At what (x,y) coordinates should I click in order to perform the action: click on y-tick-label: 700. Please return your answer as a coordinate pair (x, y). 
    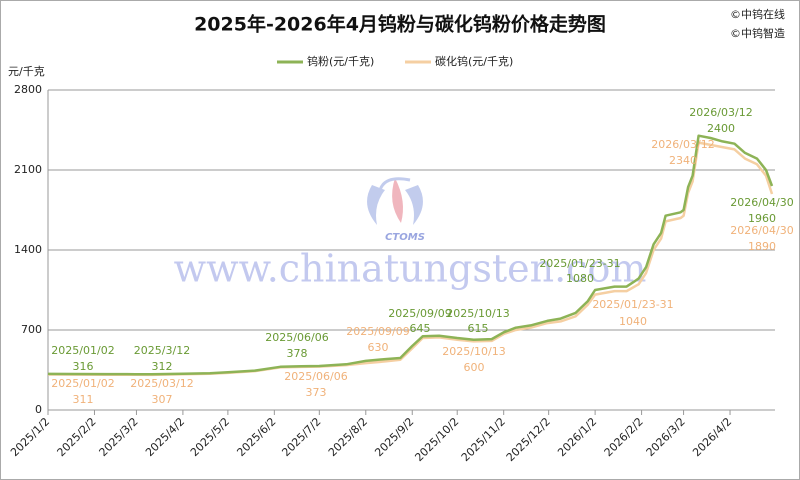
    Looking at the image, I should click on (31, 329).